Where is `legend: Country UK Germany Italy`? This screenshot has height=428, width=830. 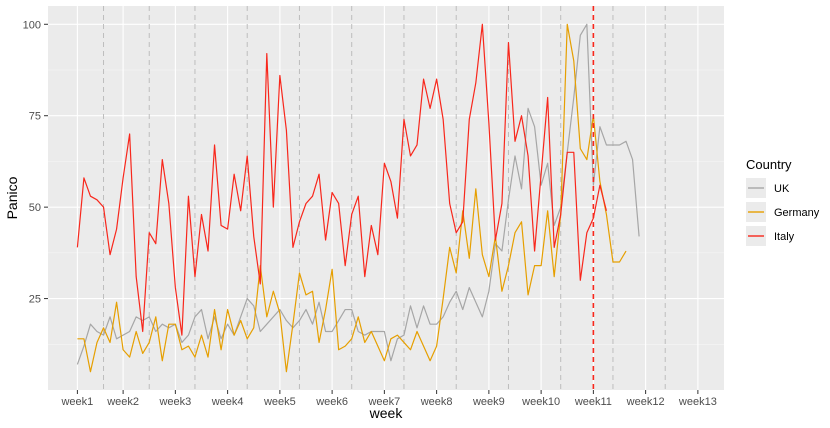
legend: Country UK Germany Italy is located at coordinates (783, 201).